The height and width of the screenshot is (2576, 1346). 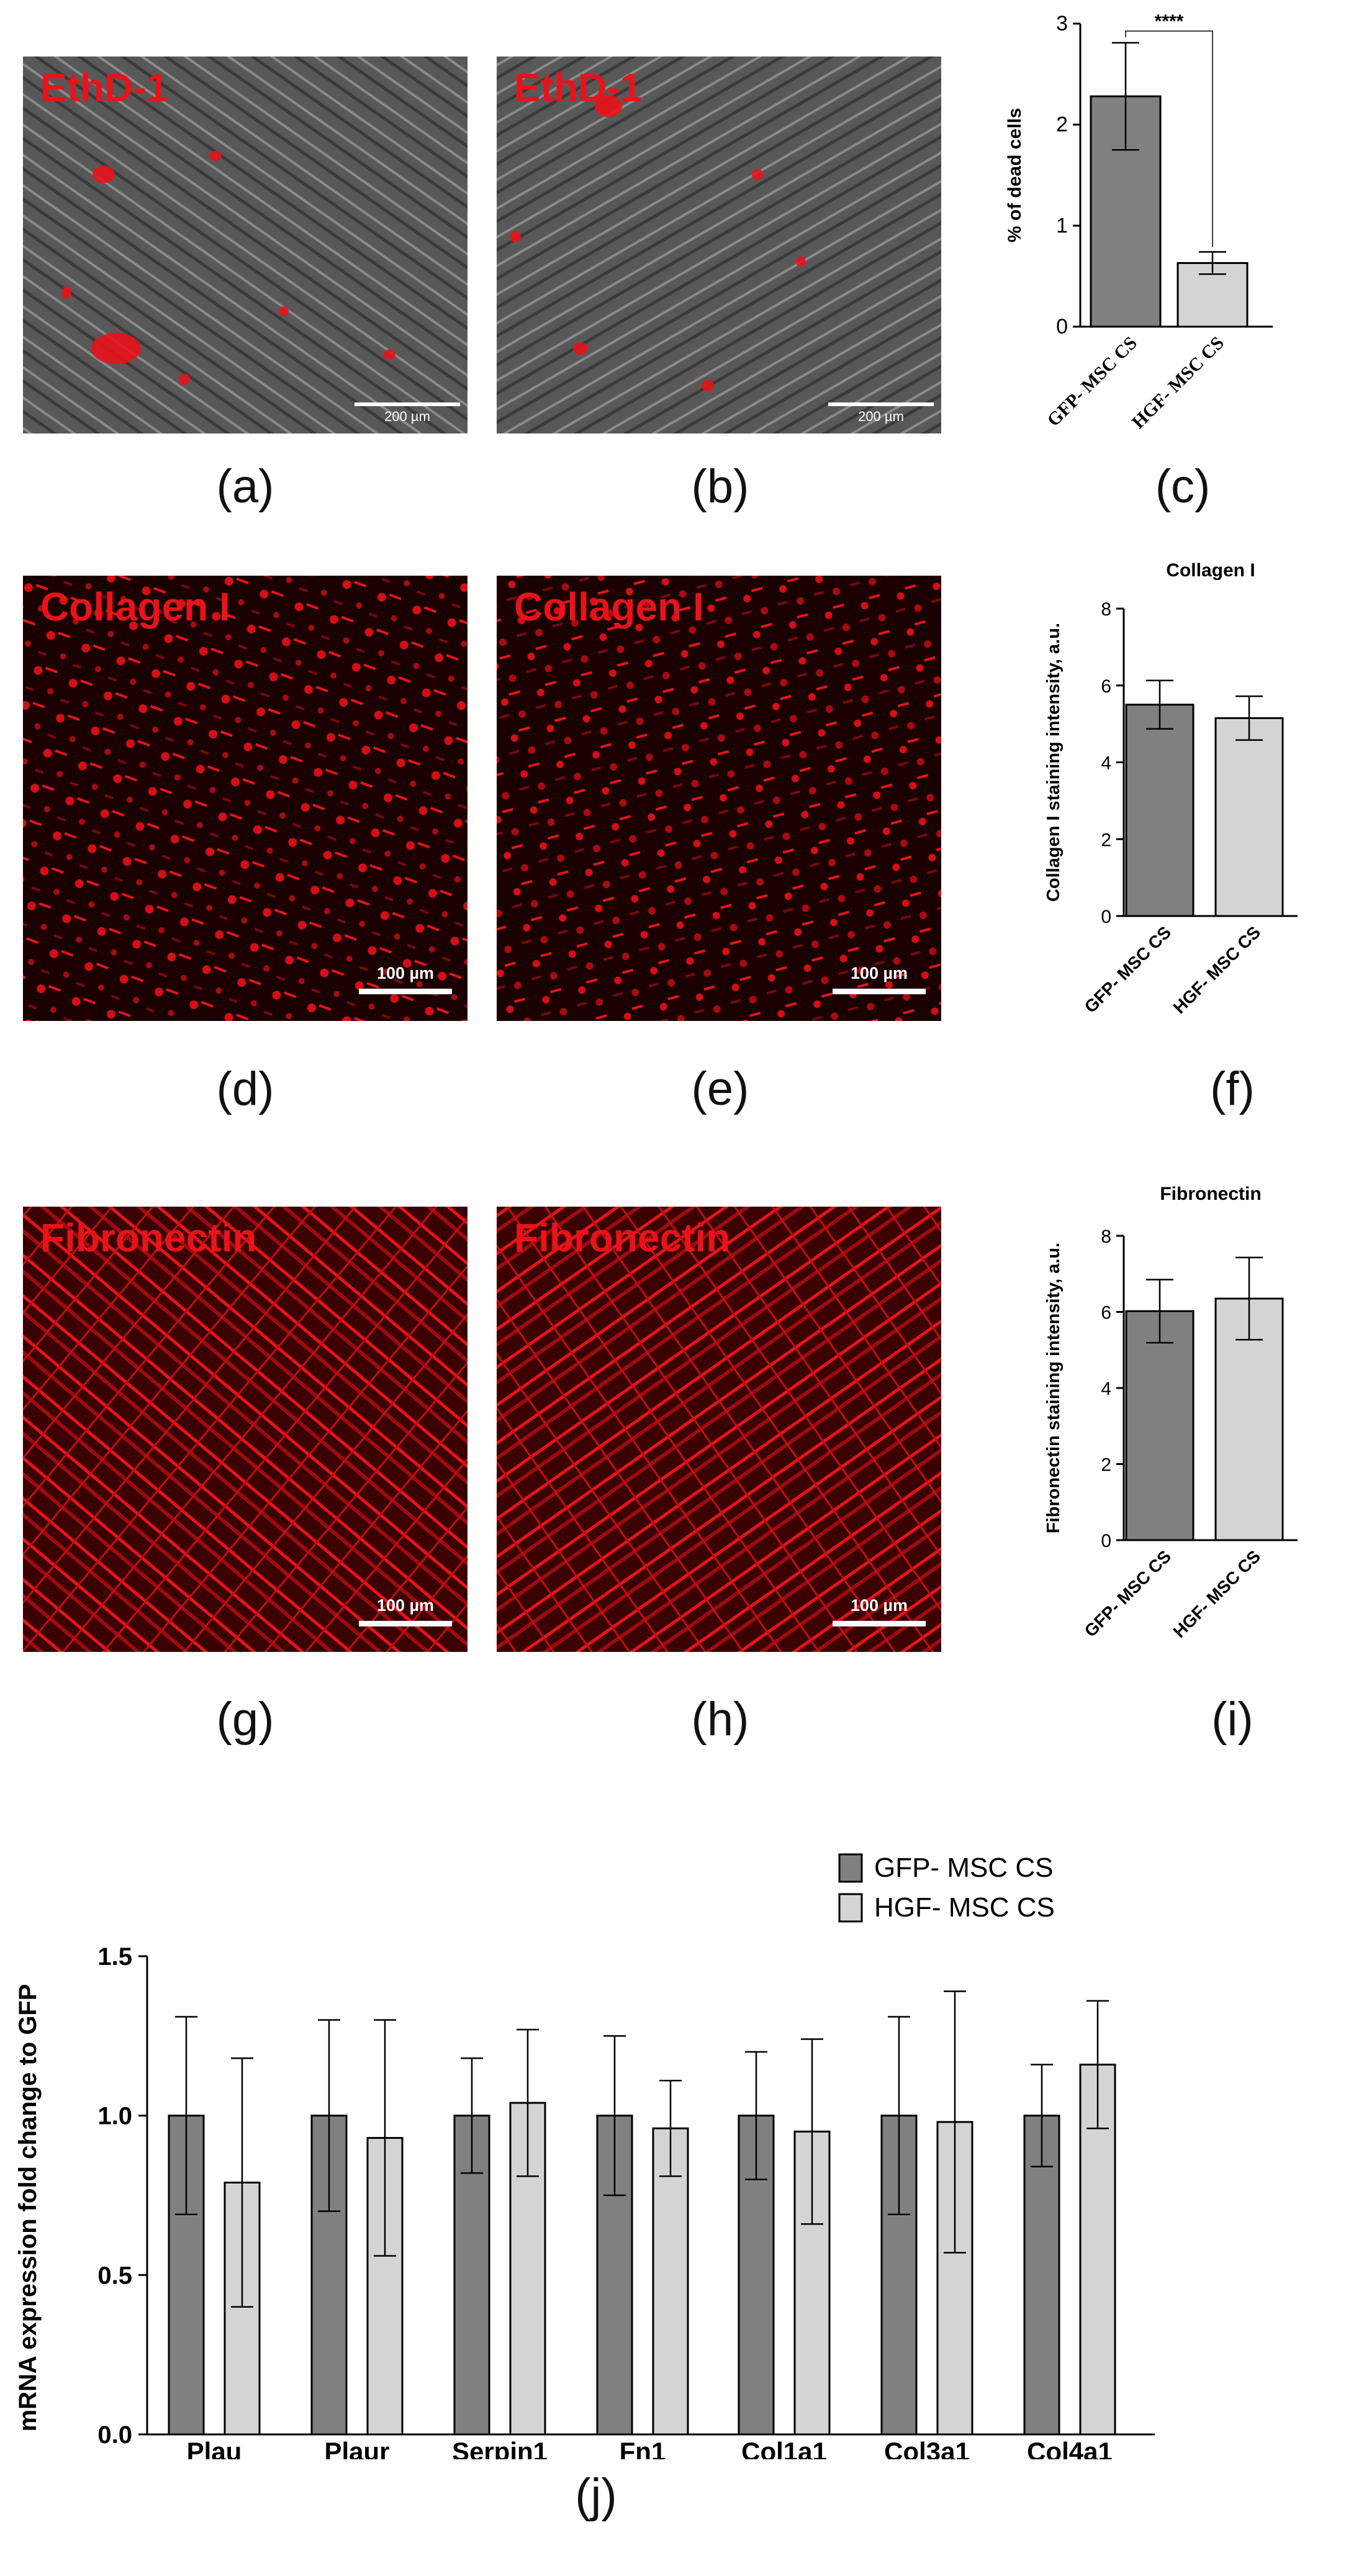 I want to click on panel-letter-b: (b), so click(x=720, y=486).